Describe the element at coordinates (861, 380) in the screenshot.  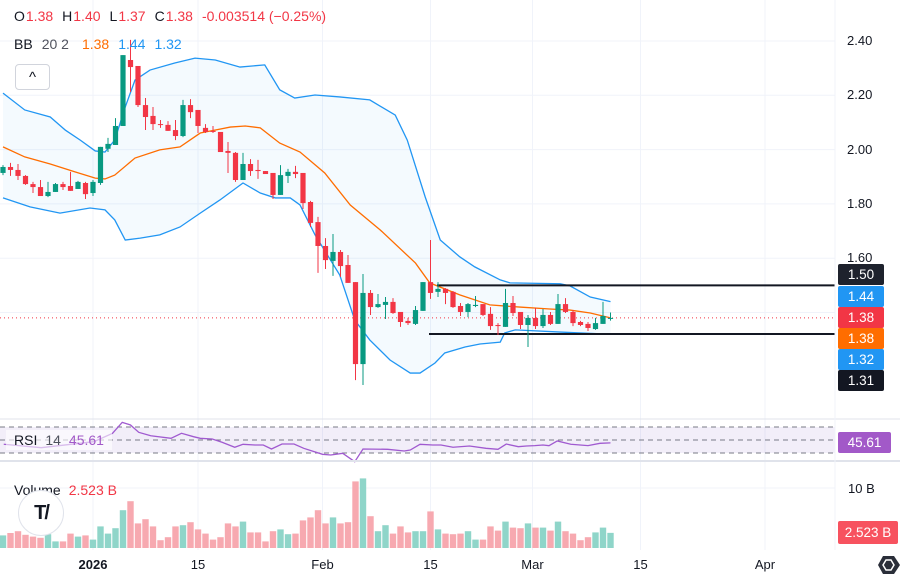
I see `price-label: 1.31` at that location.